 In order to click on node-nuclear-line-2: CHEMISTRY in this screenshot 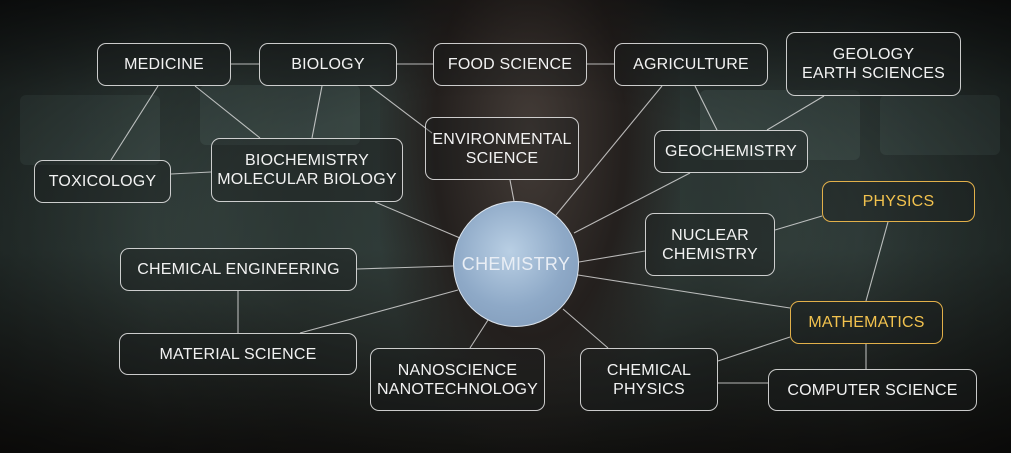, I will do `click(710, 254)`.